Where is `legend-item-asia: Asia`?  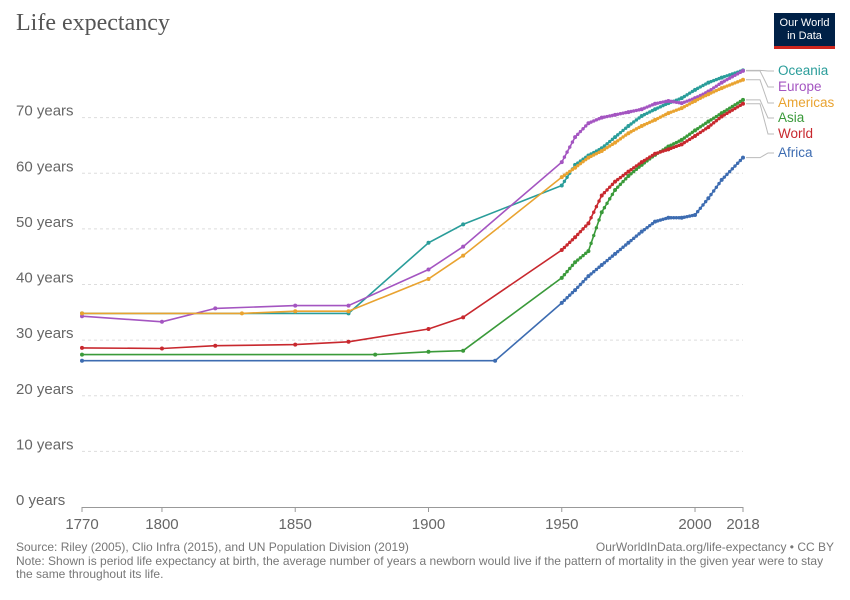
legend-item-asia: Asia is located at coordinates (775, 112).